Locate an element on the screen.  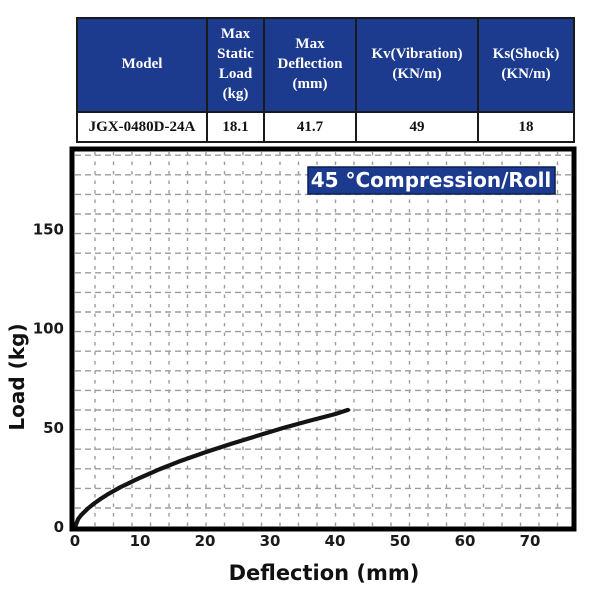
x-tick-label: 50 is located at coordinates (400, 541).